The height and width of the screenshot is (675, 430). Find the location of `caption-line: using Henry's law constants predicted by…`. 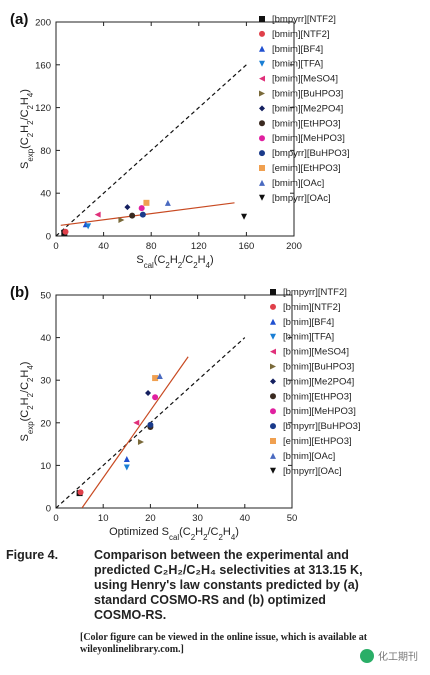

caption-line: using Henry's law constants predicted by… is located at coordinates (226, 585).